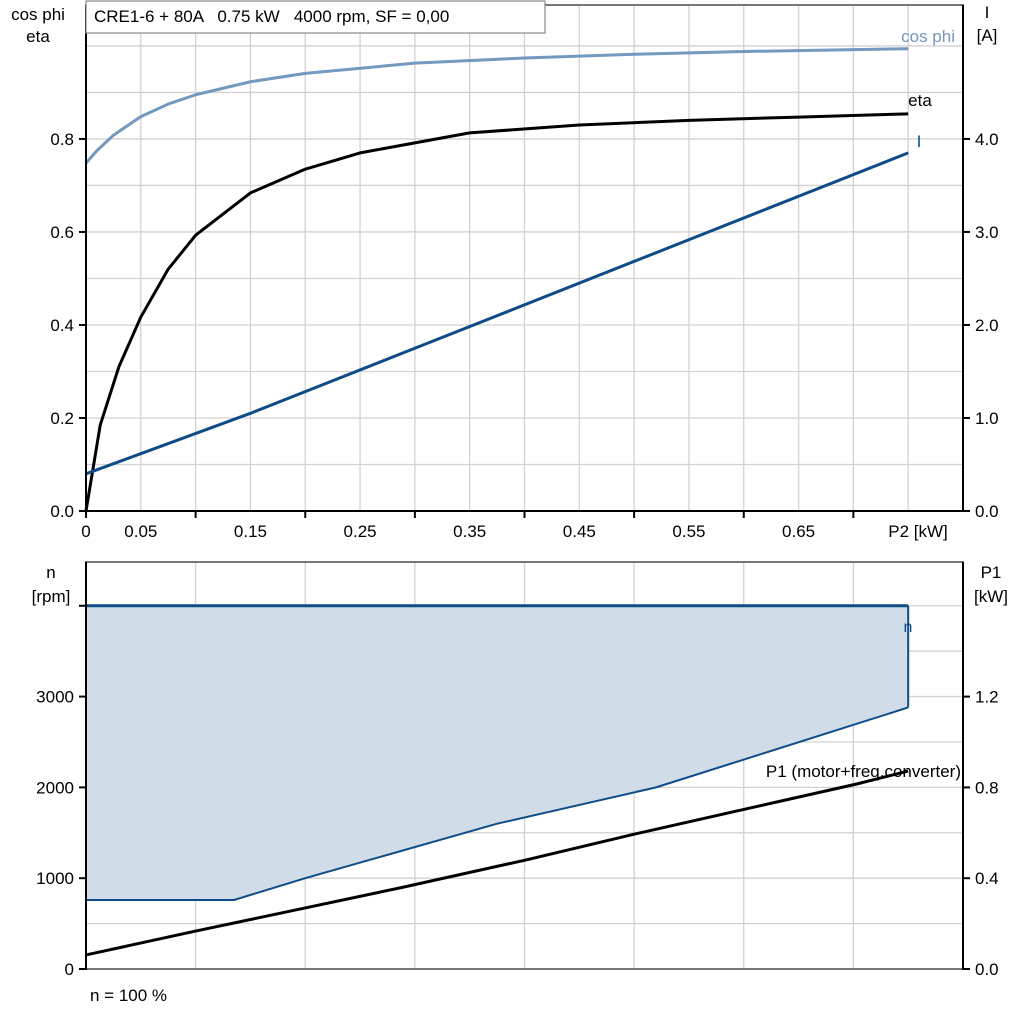  I want to click on legend-I: I, so click(919, 141).